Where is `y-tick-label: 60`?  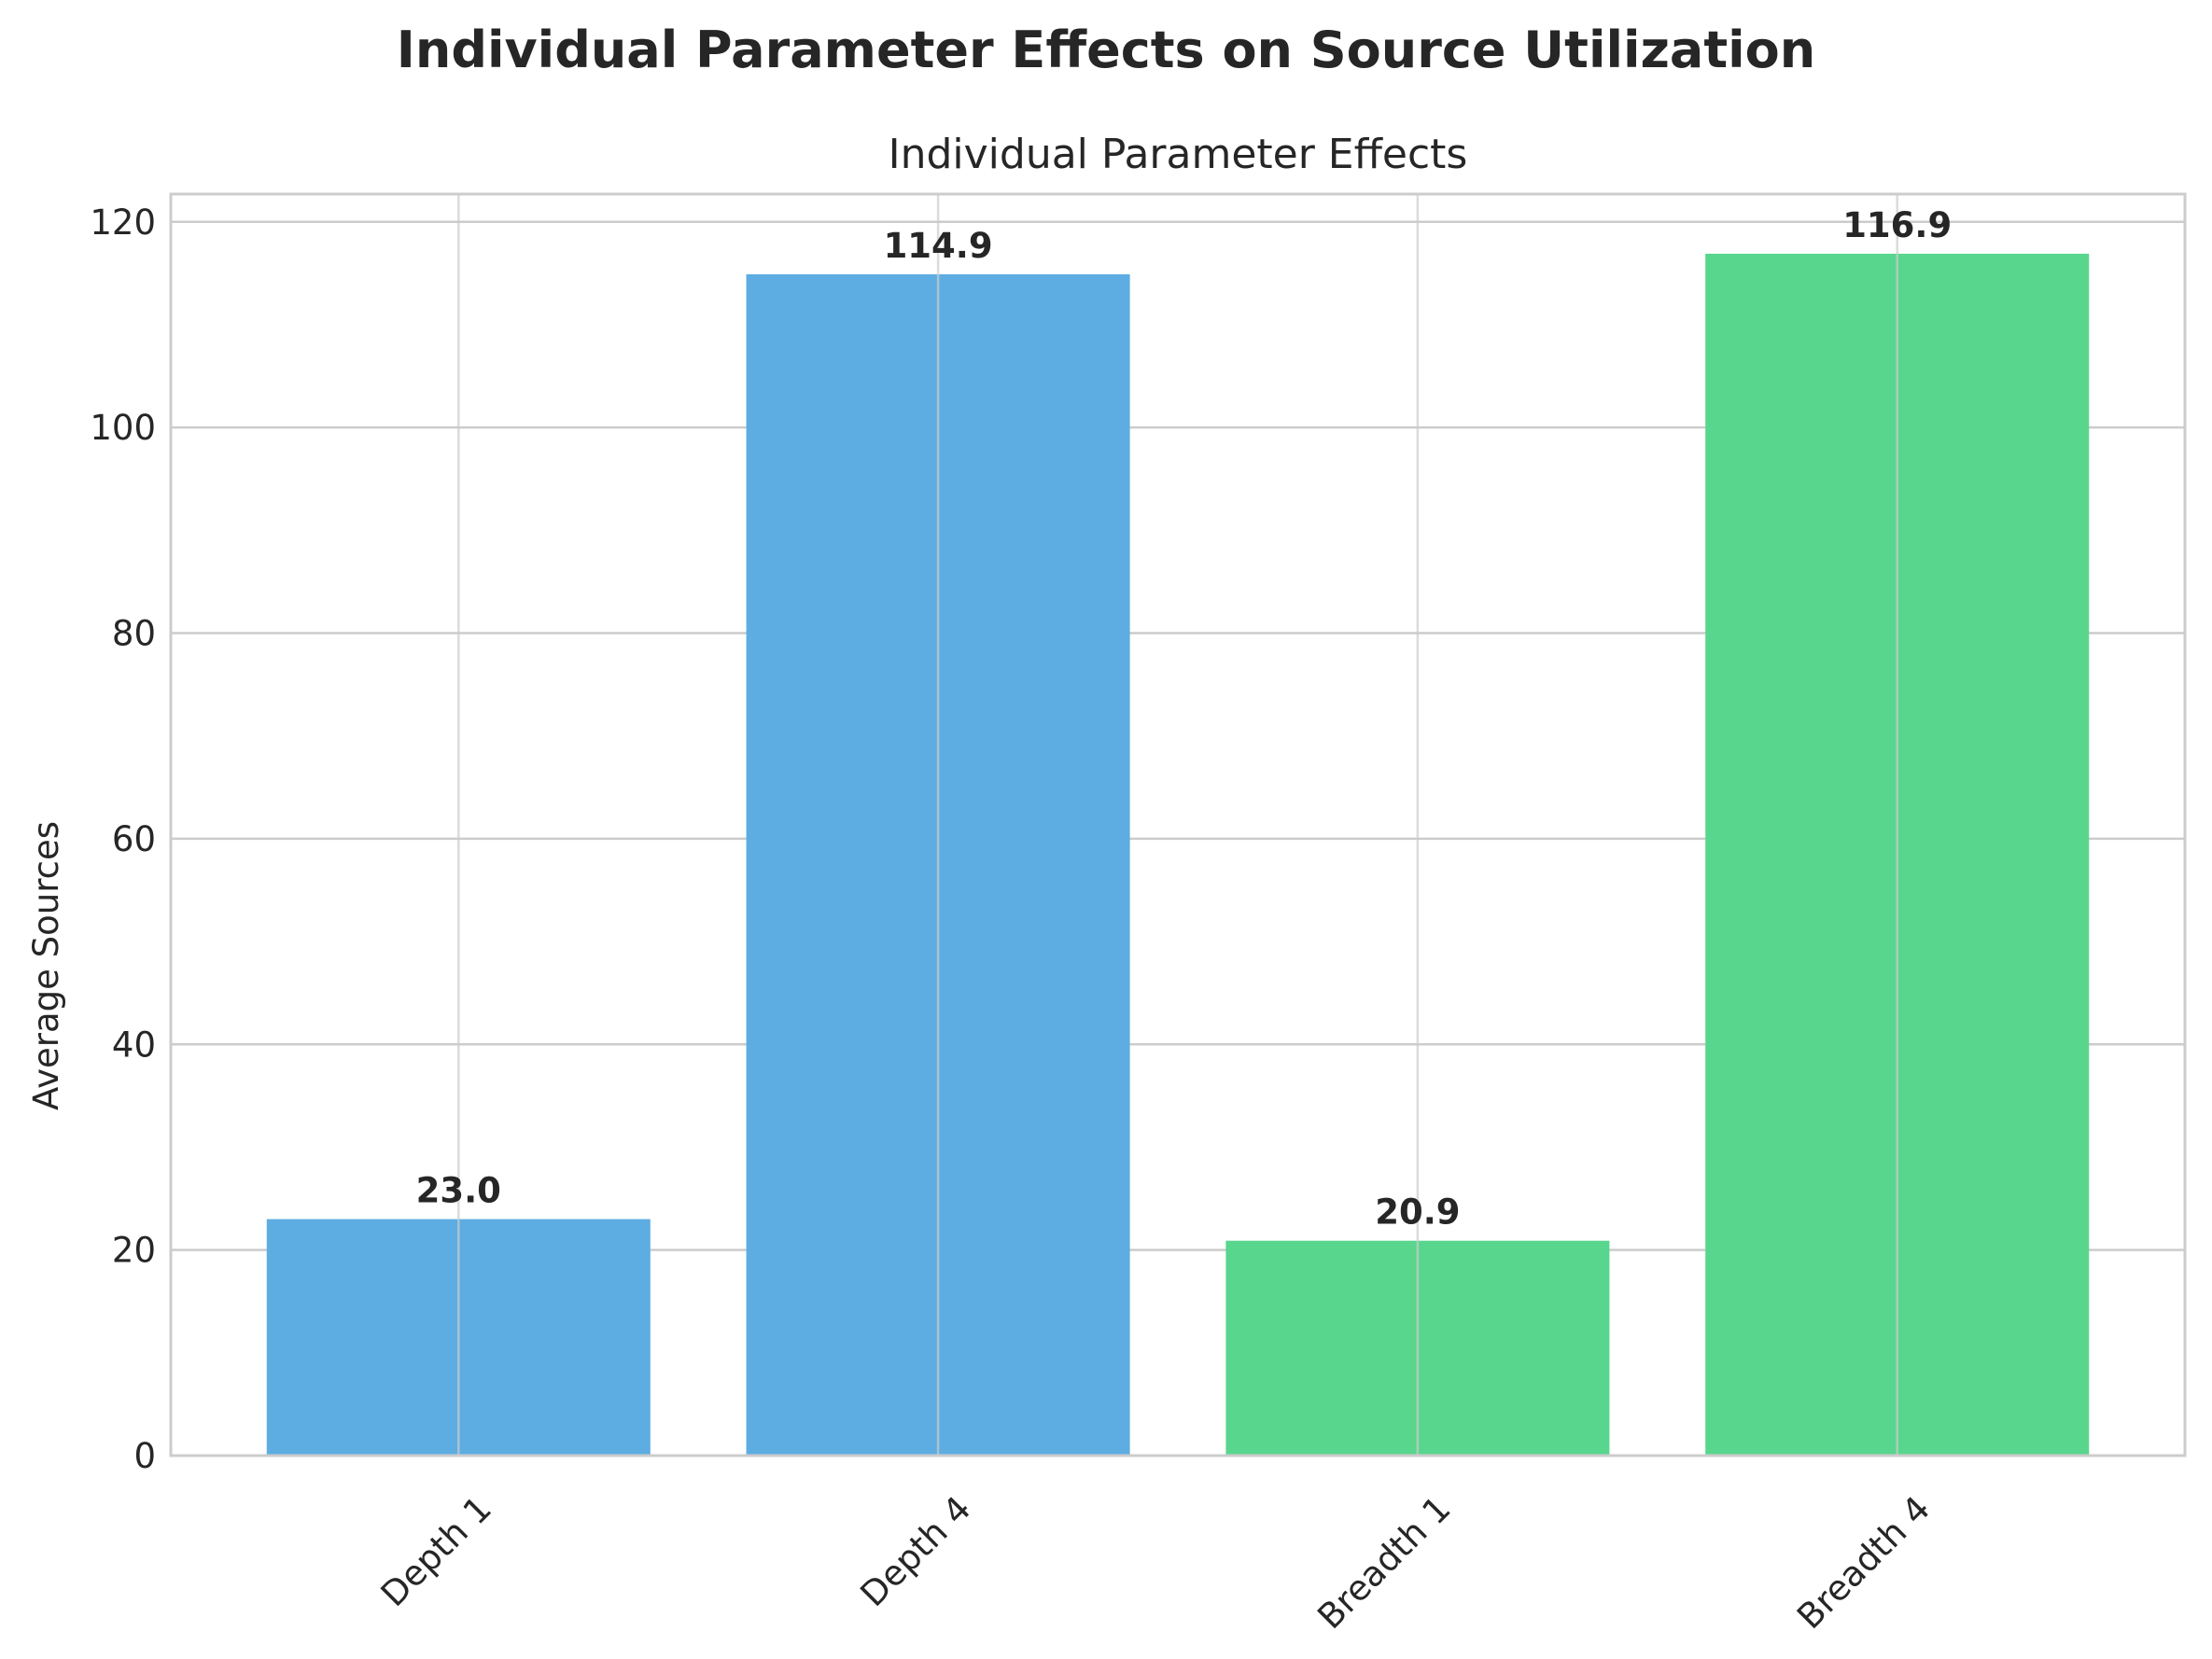
y-tick-label: 60 is located at coordinates (134, 839).